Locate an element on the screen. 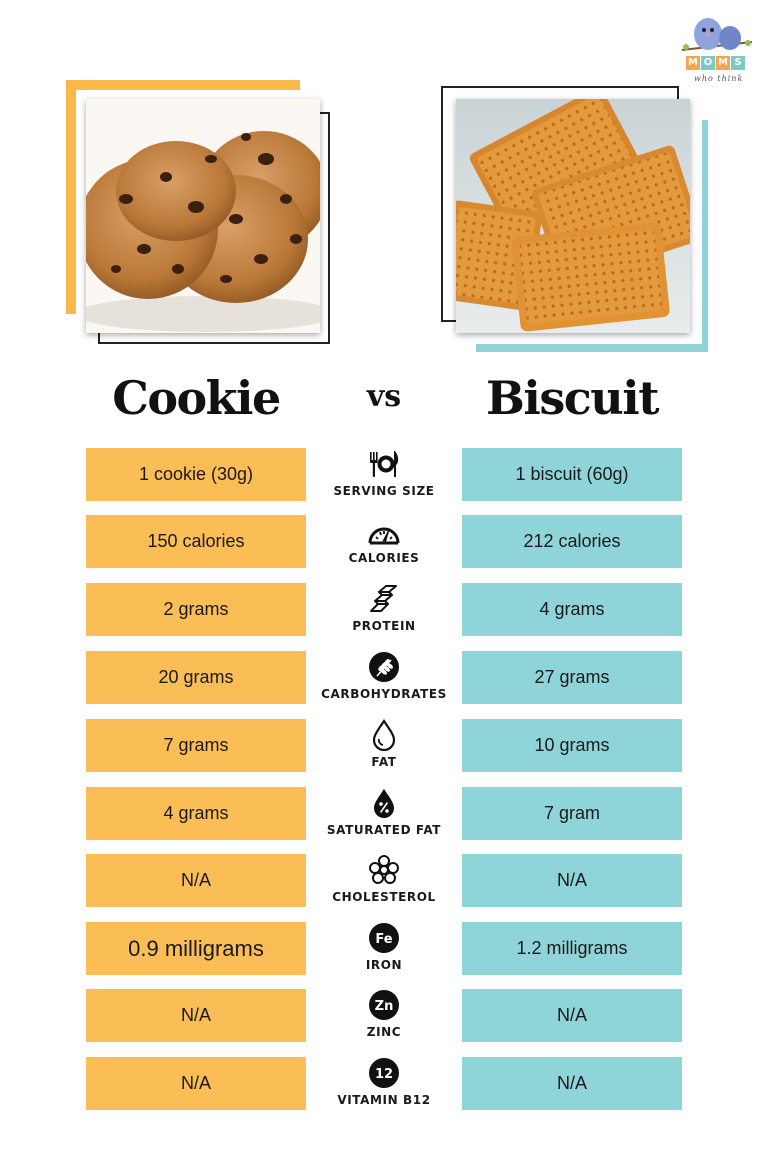 The height and width of the screenshot is (1152, 768). row-label: PROTEIN is located at coordinates (384, 626).